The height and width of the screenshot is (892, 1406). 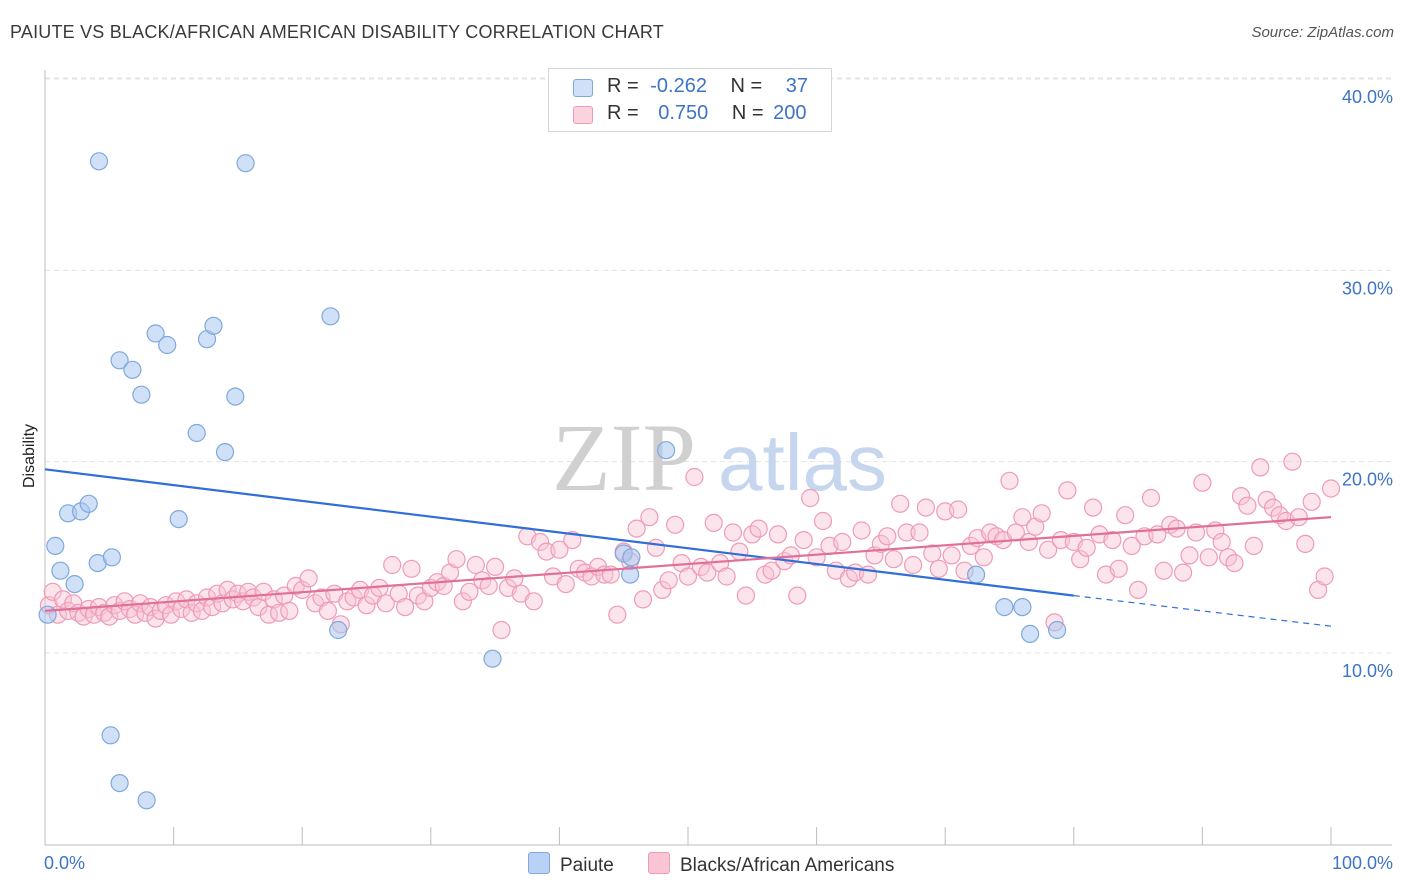 I want to click on series-label-black: Blacks/African Americans, so click(x=787, y=865).